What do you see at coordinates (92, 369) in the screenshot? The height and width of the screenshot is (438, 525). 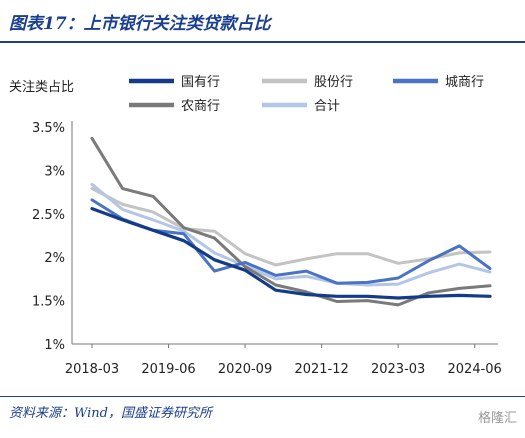 I see `x-tick-label: 2018-03` at bounding box center [92, 369].